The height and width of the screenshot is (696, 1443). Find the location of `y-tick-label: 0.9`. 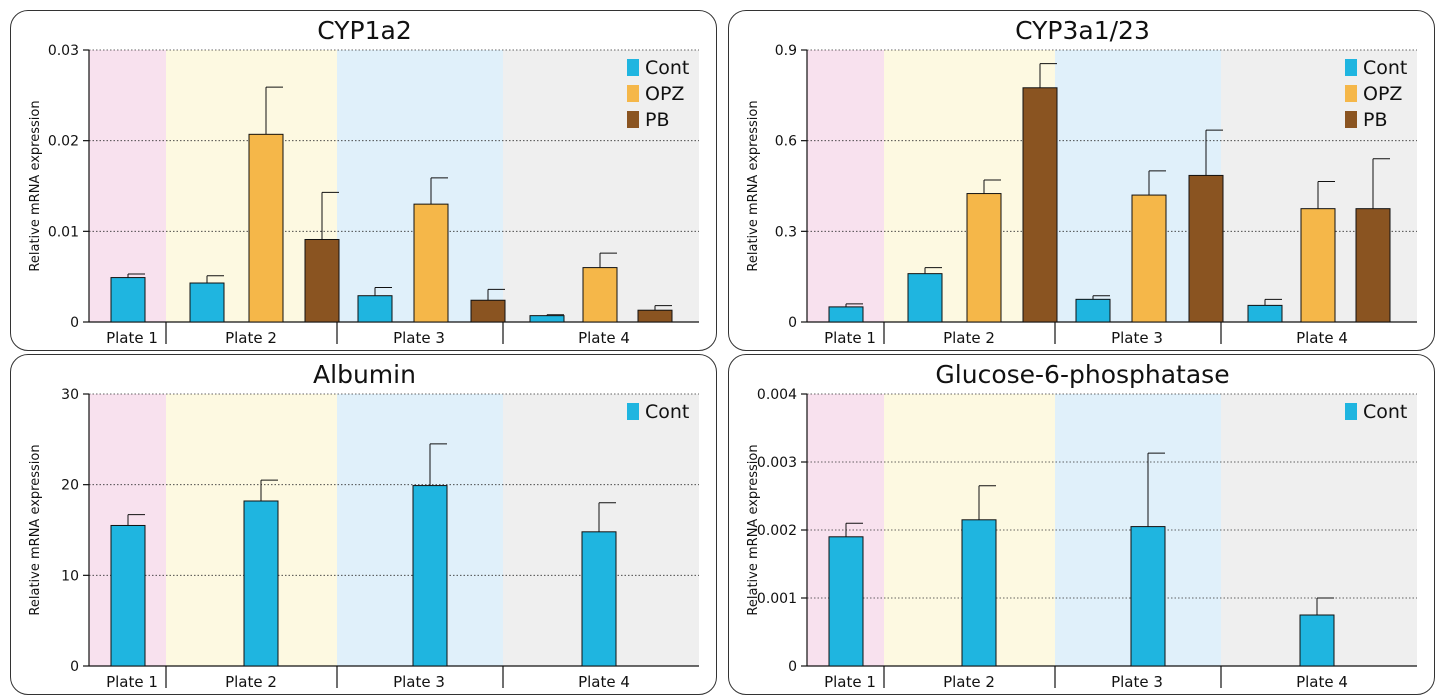

y-tick-label: 0.9 is located at coordinates (786, 51).